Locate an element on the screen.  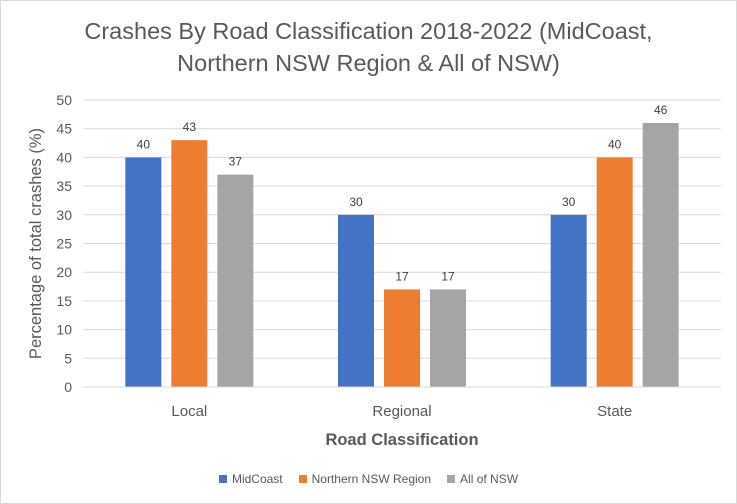
legend-item: MidCoast is located at coordinates (250, 479).